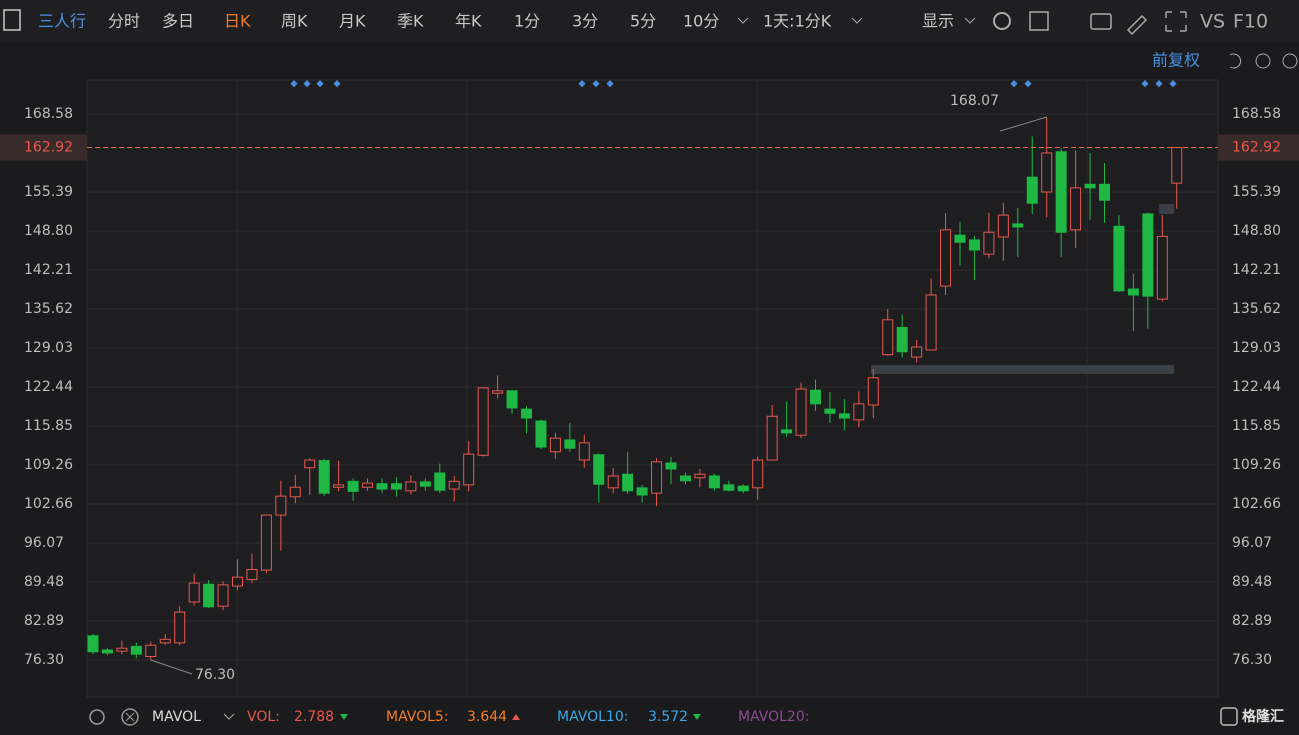  What do you see at coordinates (1101, 21) in the screenshot?
I see `camera-icon` at bounding box center [1101, 21].